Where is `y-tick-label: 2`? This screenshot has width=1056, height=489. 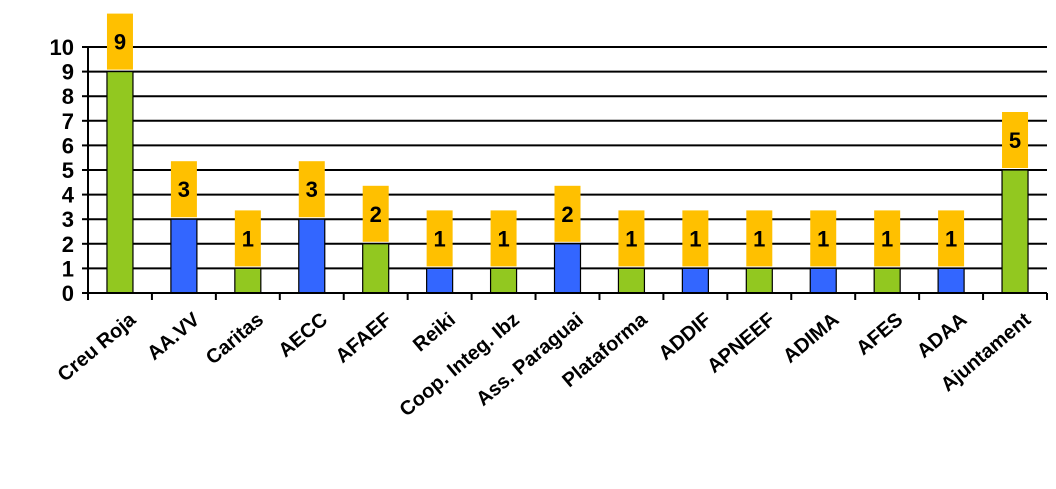
y-tick-label: 2 is located at coordinates (68, 244).